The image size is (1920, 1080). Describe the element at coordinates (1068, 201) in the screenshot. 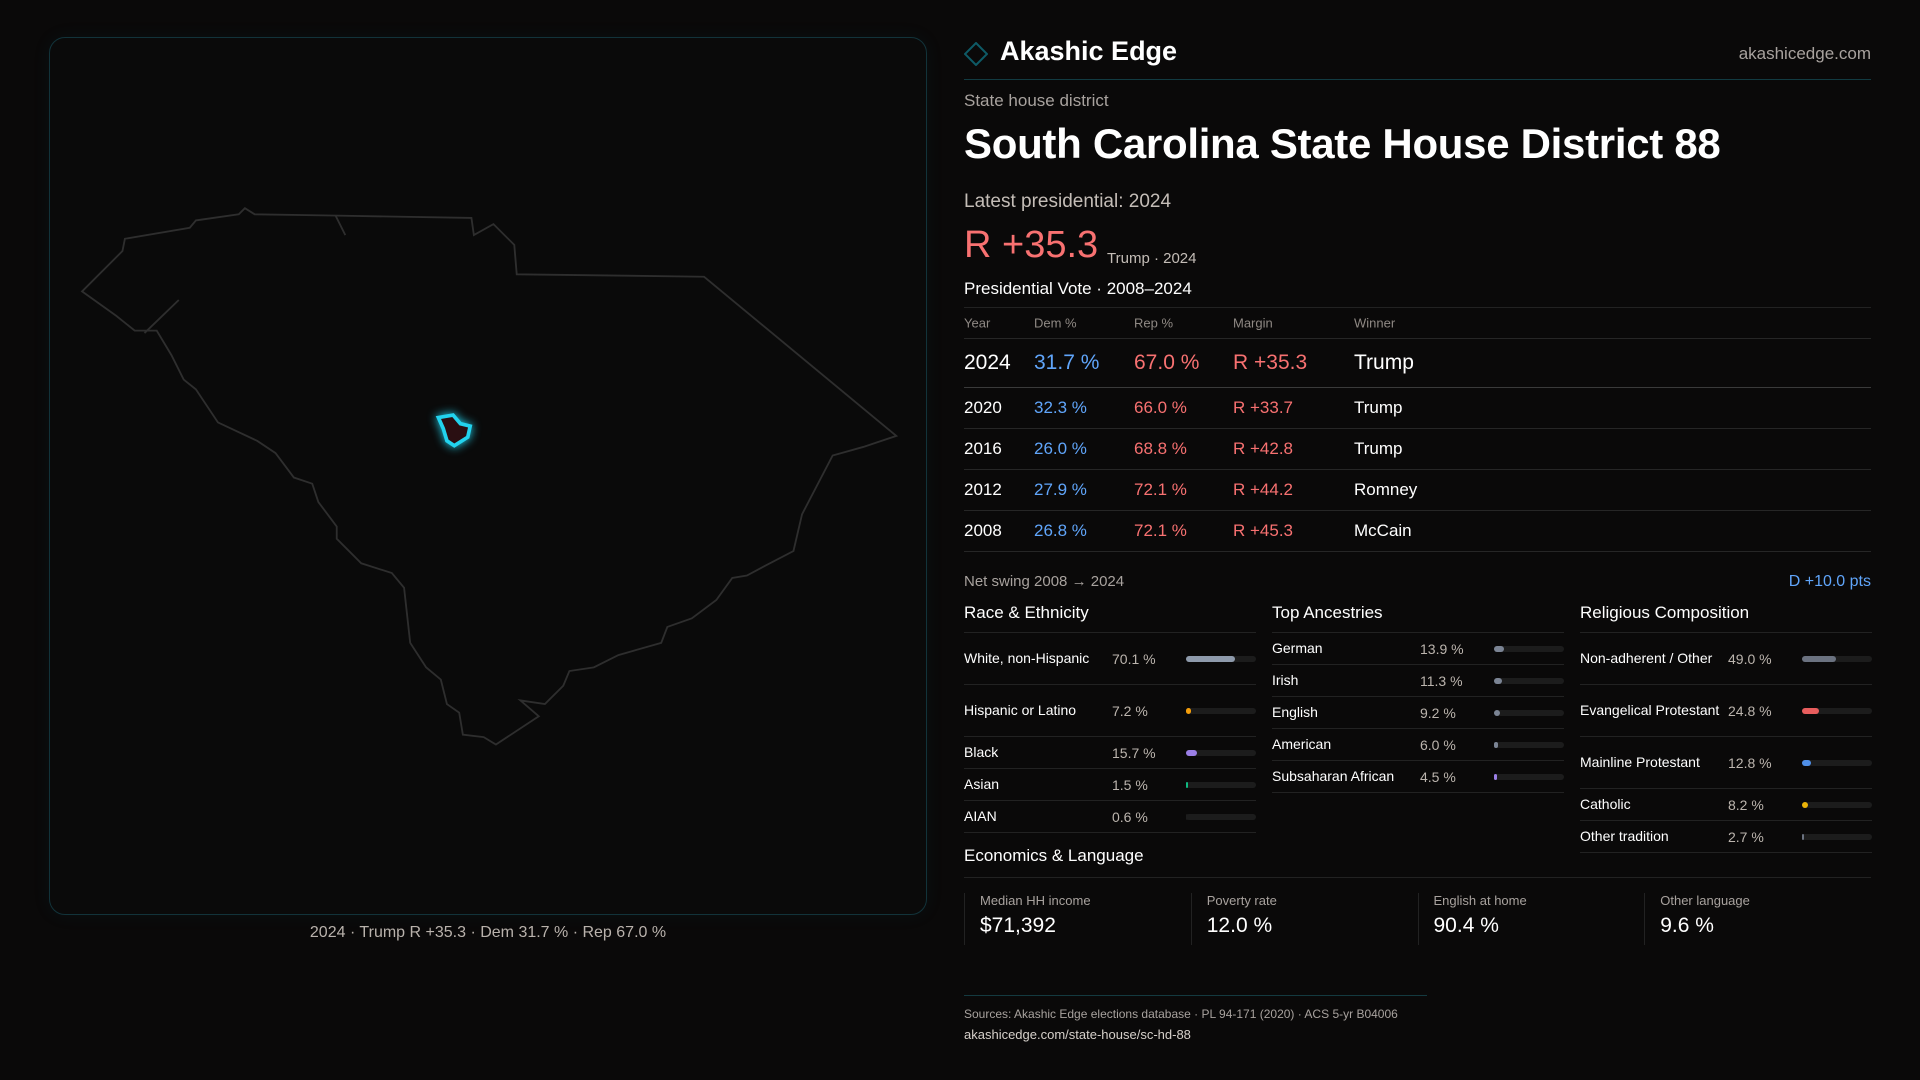

I see `latest-presidential: Latest presidential: 2024` at that location.